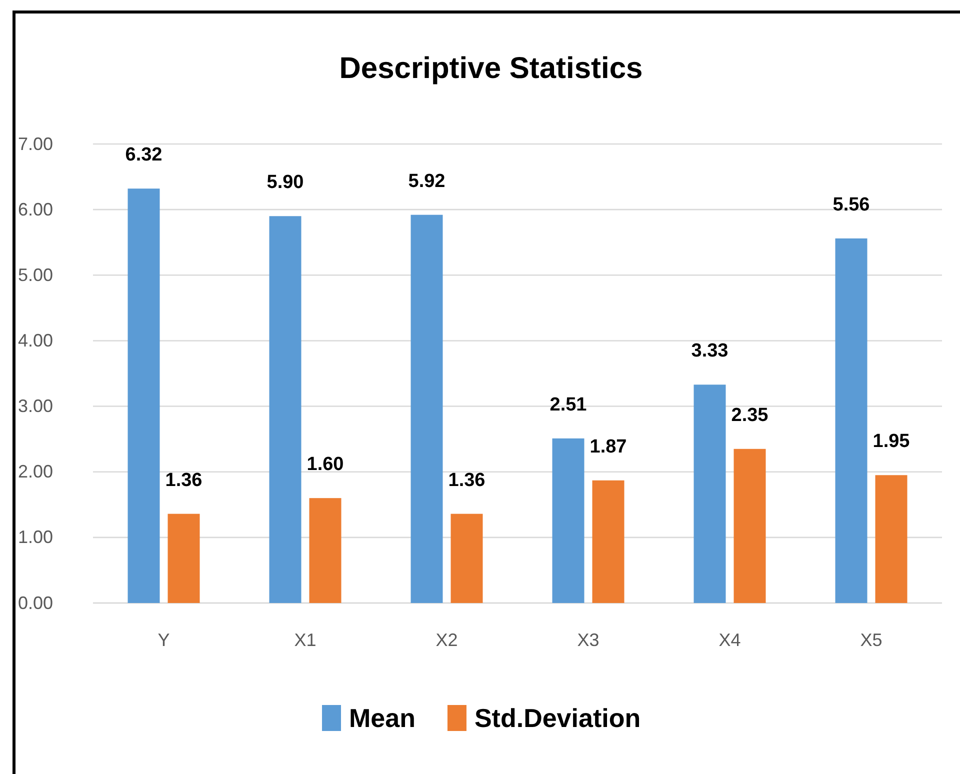 This screenshot has width=960, height=774. I want to click on x-tick-label: X1, so click(305, 640).